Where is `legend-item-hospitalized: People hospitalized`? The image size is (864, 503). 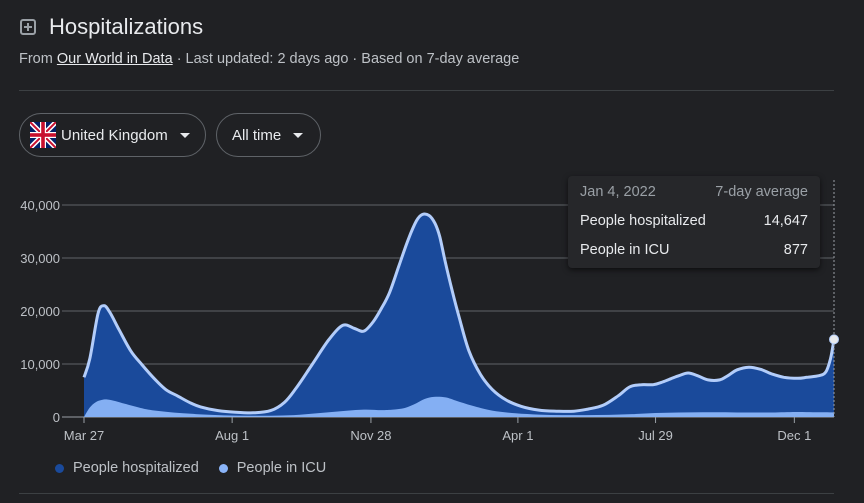 legend-item-hospitalized: People hospitalized is located at coordinates (127, 468).